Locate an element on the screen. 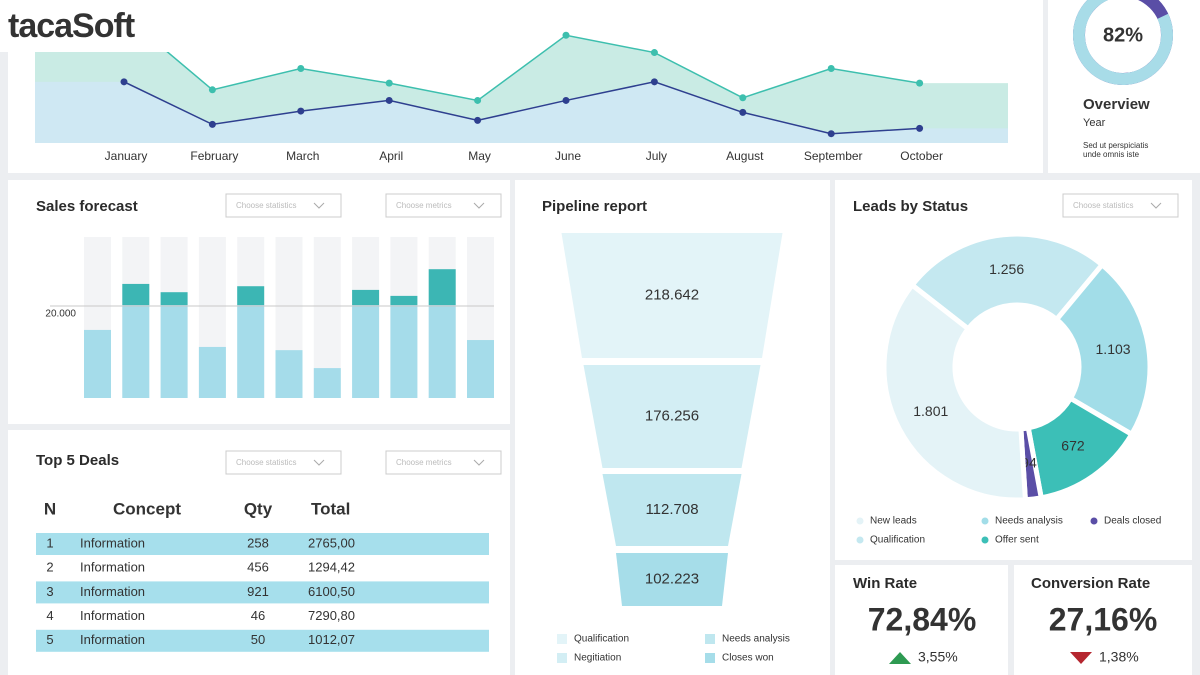  overview-title: Overview is located at coordinates (1116, 104).